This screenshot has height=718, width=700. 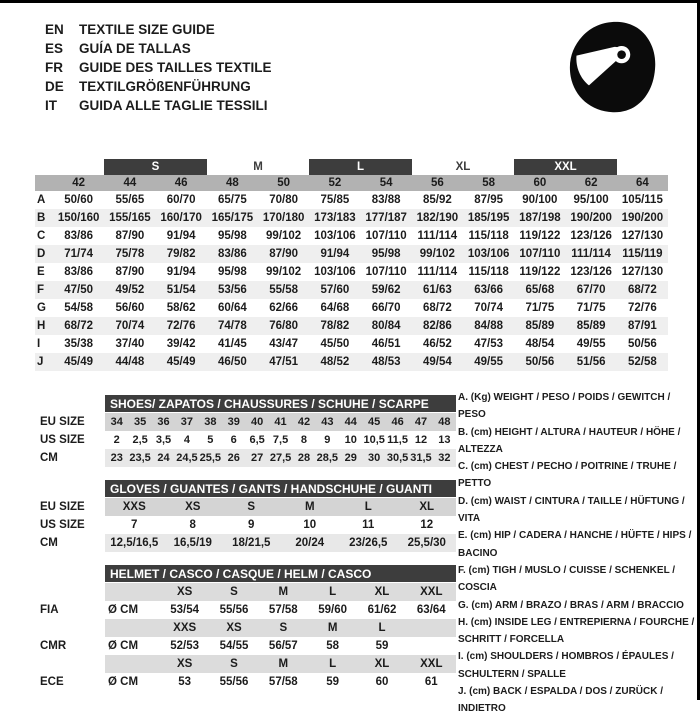 I want to click on measurement-cell: 177/187, so click(x=386, y=218).